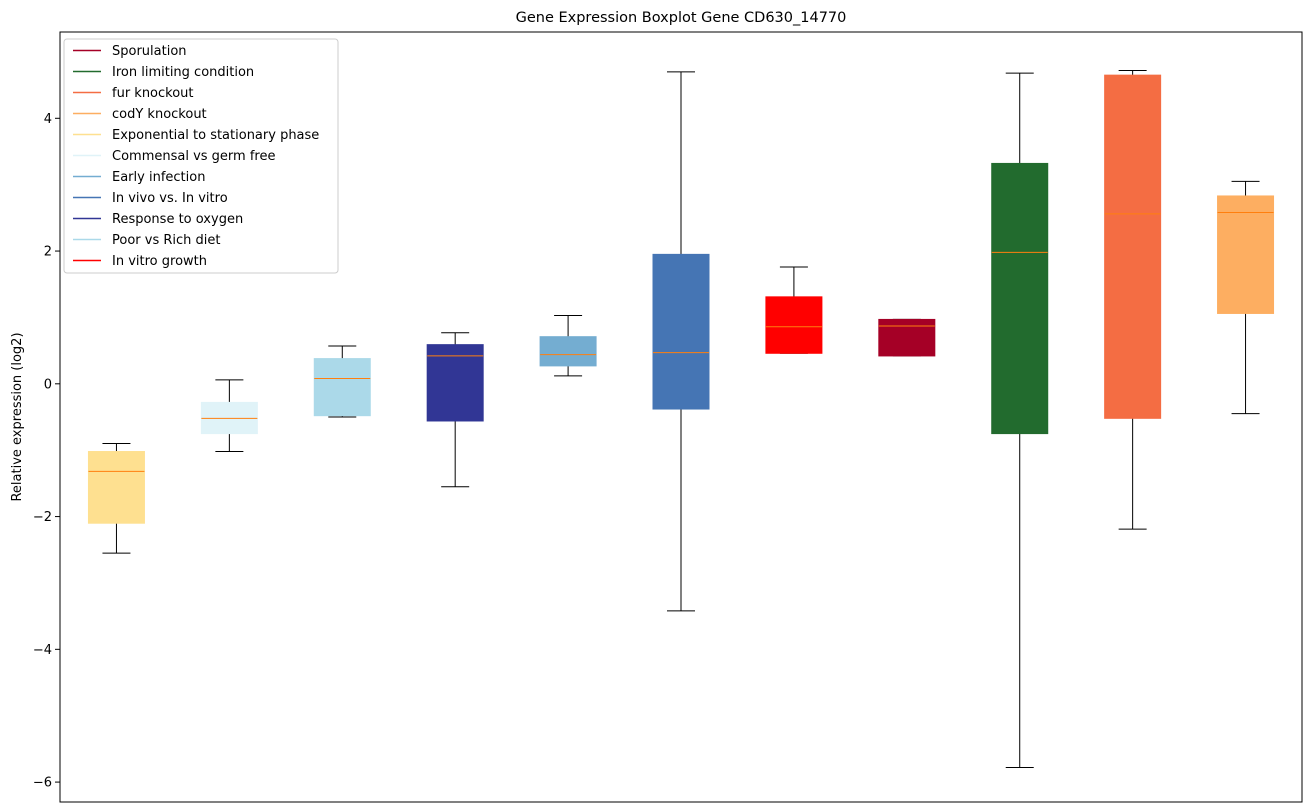 This screenshot has width=1309, height=812. What do you see at coordinates (159, 261) in the screenshot?
I see `legend-label: In vitro growth` at bounding box center [159, 261].